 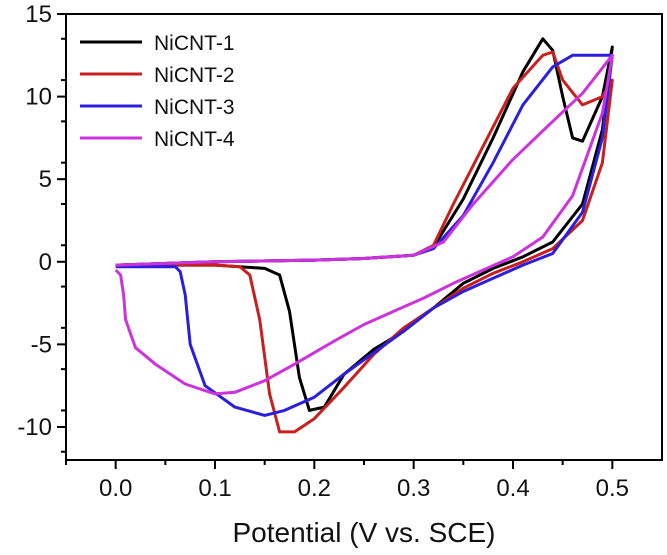 I want to click on x-tick-label: 0.0, so click(x=115, y=488).